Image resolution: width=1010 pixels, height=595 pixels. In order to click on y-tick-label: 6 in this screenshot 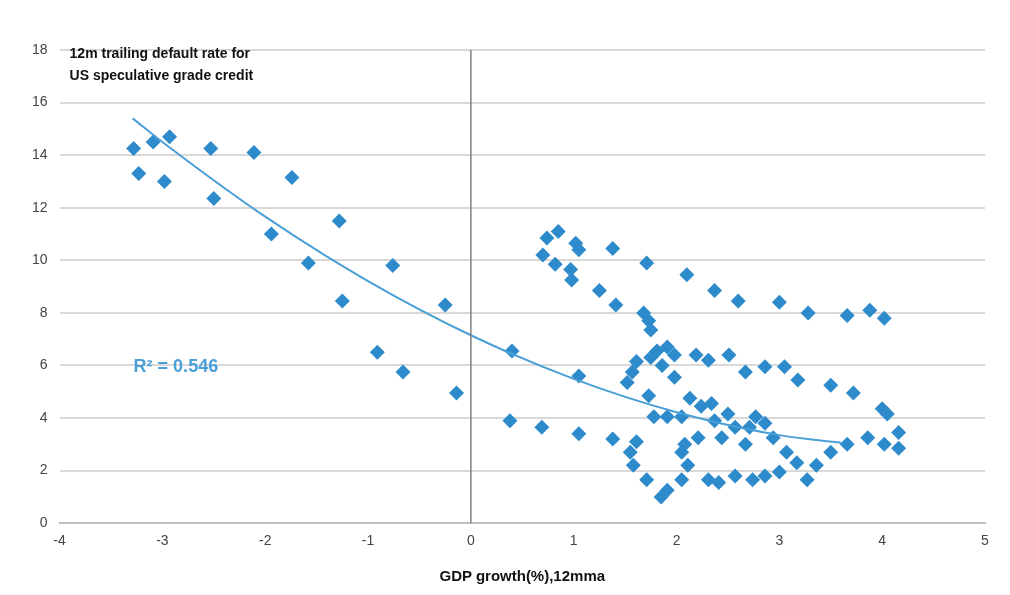, I will do `click(43, 364)`.